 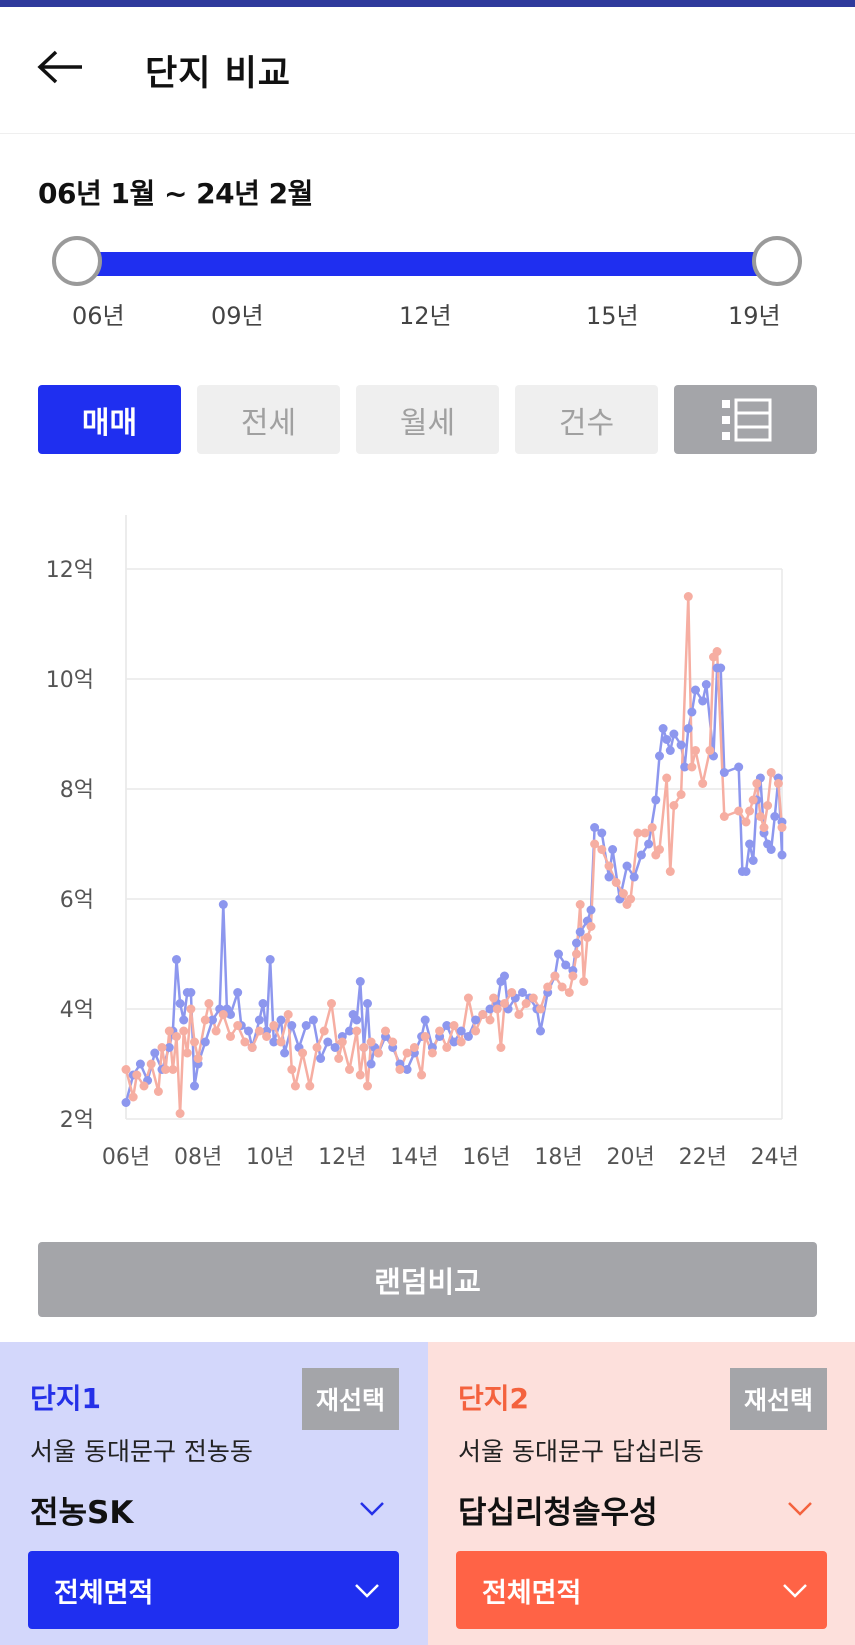 What do you see at coordinates (558, 1513) in the screenshot?
I see `complex2-name: 답십리청솔우성` at bounding box center [558, 1513].